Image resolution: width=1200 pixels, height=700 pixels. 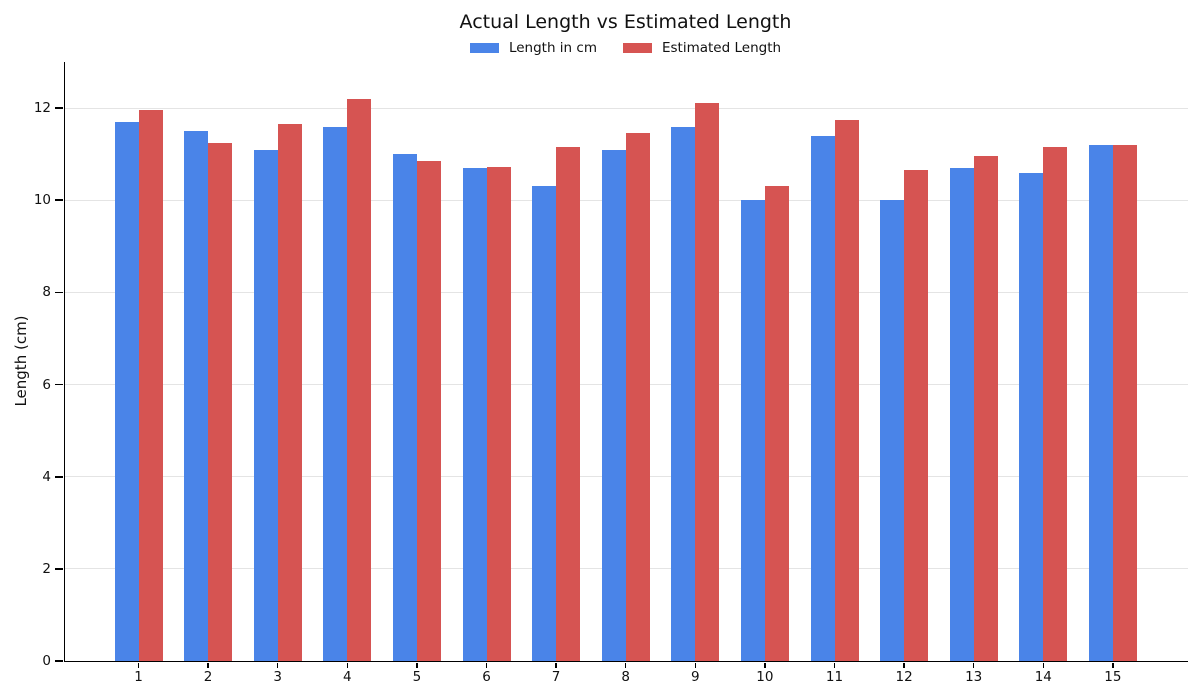 I want to click on legend: Length in cm Estimated Length, so click(x=625, y=48).